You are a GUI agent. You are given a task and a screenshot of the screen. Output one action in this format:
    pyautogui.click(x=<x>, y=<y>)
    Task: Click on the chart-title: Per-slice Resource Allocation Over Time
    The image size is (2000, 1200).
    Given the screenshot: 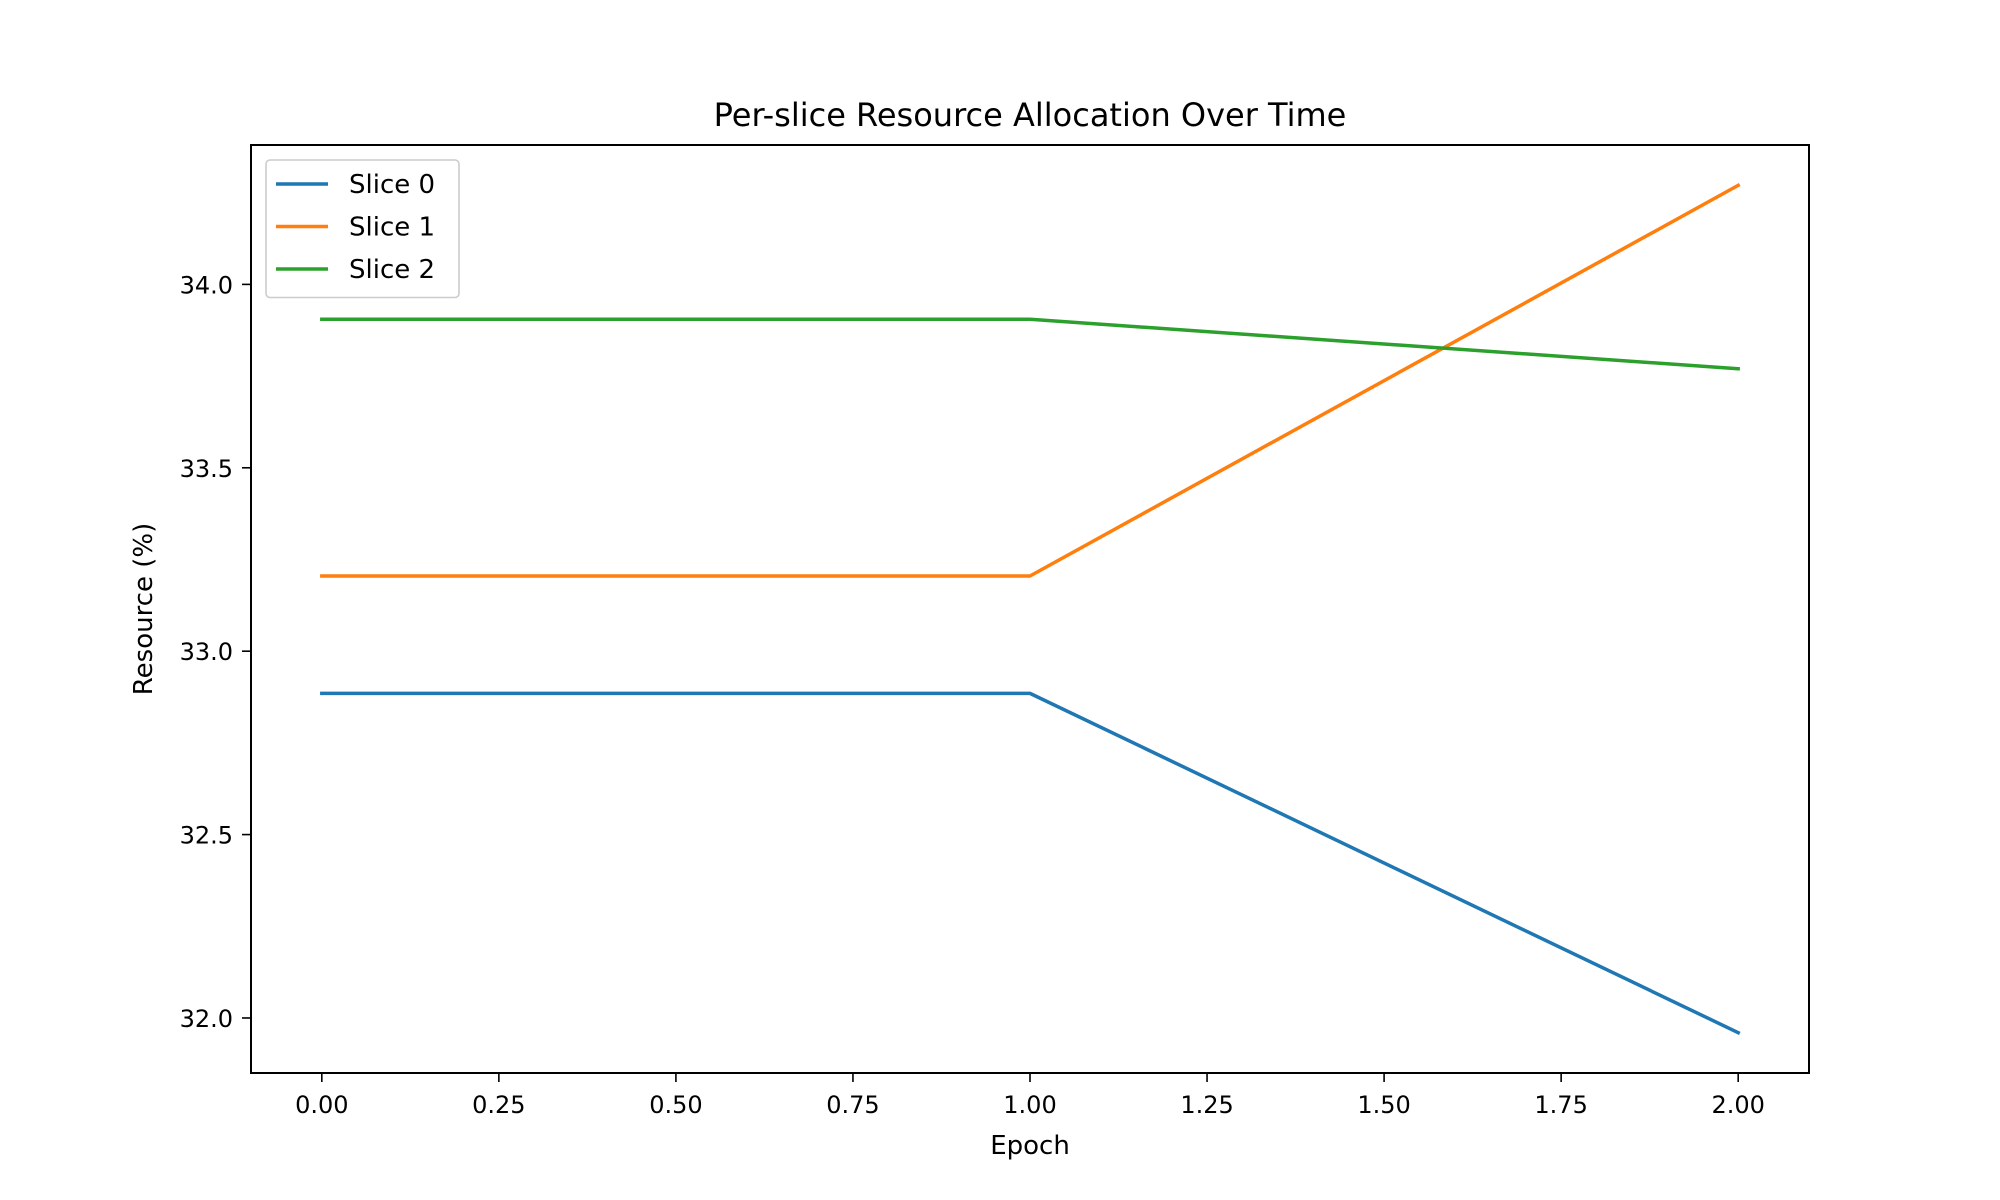 What is the action you would take?
    pyautogui.click(x=1030, y=115)
    